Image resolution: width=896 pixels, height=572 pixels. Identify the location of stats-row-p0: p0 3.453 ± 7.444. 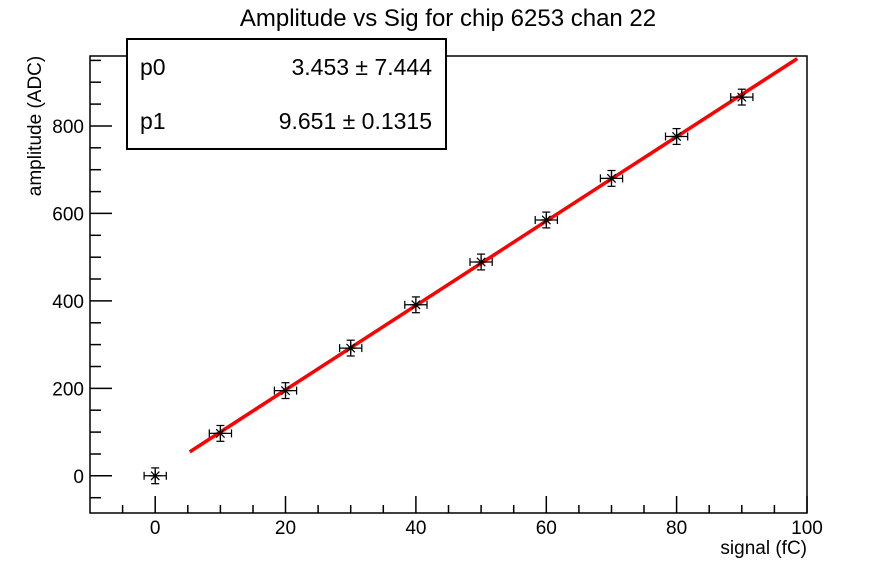
(286, 67).